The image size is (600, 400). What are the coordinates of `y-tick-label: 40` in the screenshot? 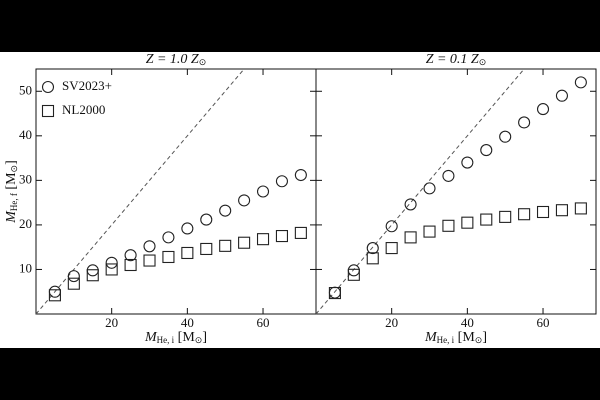 It's located at (25, 134).